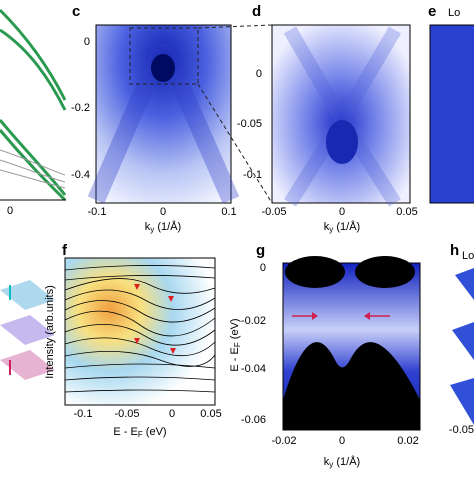  Describe the element at coordinates (253, 420) in the screenshot. I see `y-tick-label: -0.06` at that location.